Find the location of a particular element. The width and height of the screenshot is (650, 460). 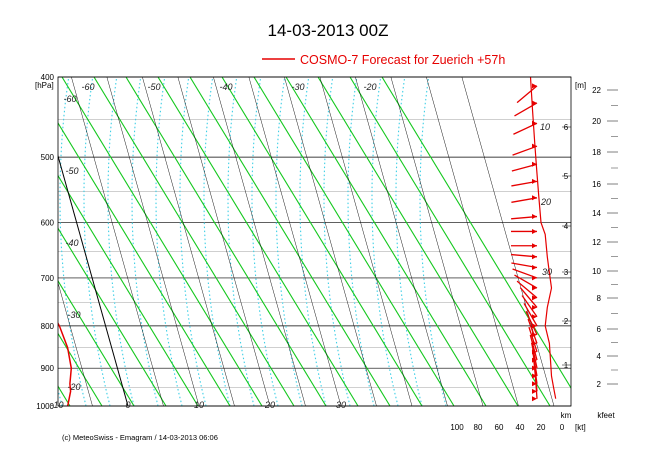

kfeet-label: 2 is located at coordinates (599, 384).